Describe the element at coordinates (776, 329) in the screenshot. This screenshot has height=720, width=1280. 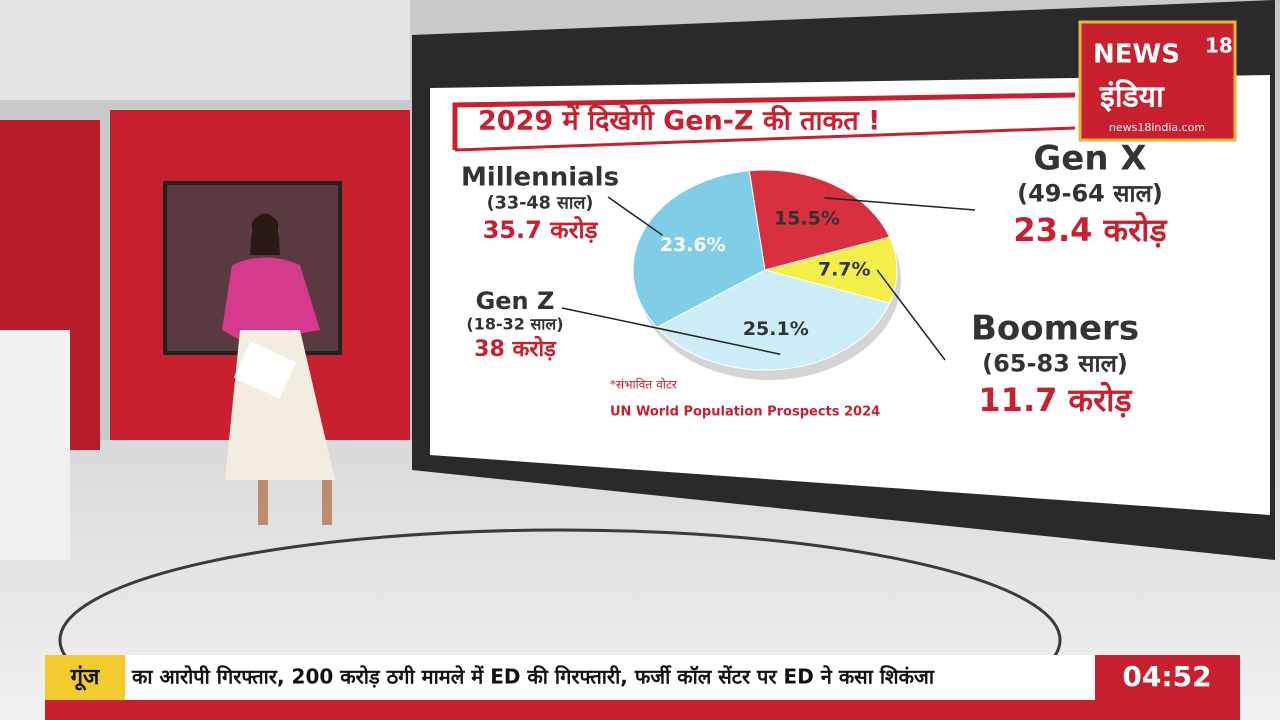
I see `slice-label: 25.1%` at that location.